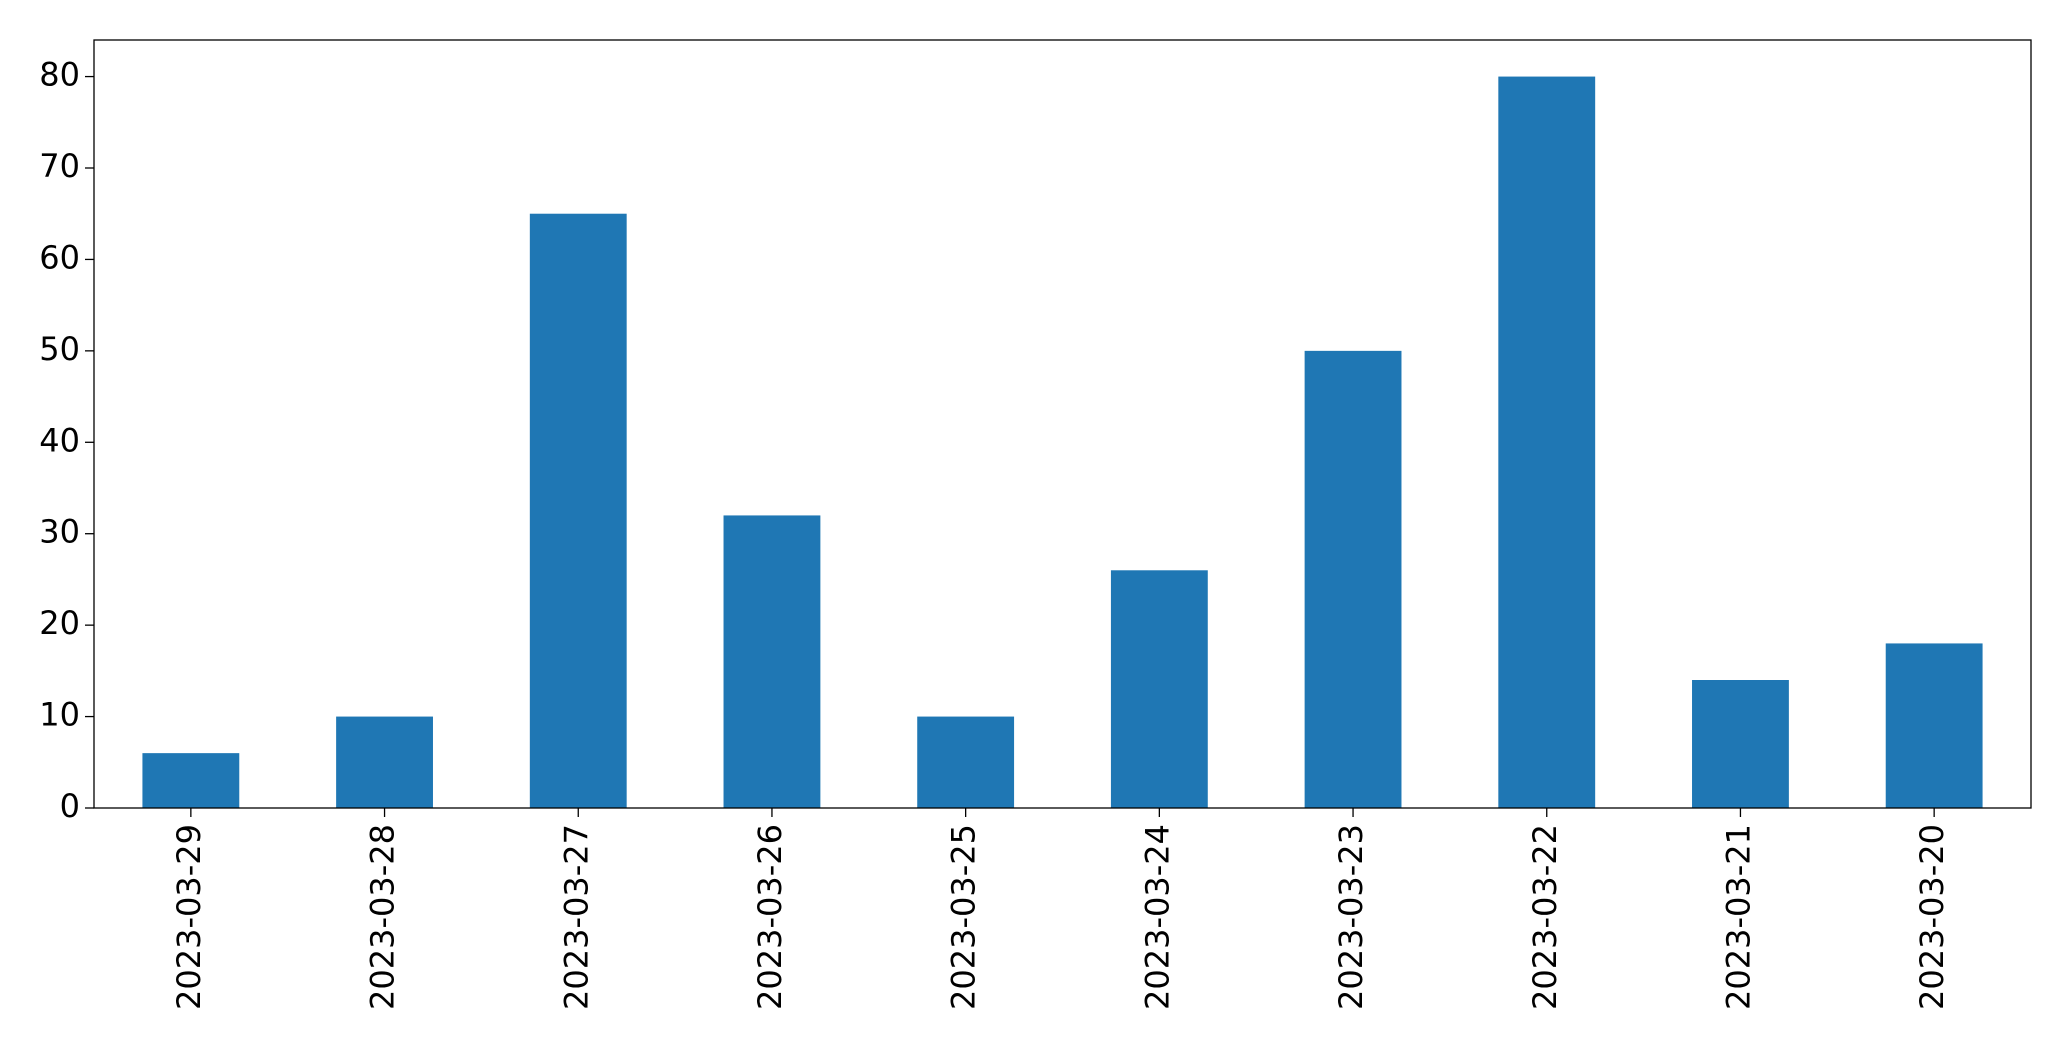 This screenshot has width=2071, height=1061. What do you see at coordinates (59, 75) in the screenshot?
I see `y-tick-label: 80` at bounding box center [59, 75].